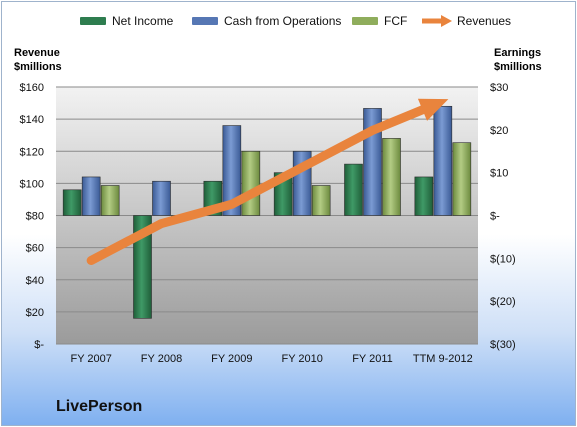  Describe the element at coordinates (161, 359) in the screenshot. I see `x-tick-label: FY 2008` at that location.